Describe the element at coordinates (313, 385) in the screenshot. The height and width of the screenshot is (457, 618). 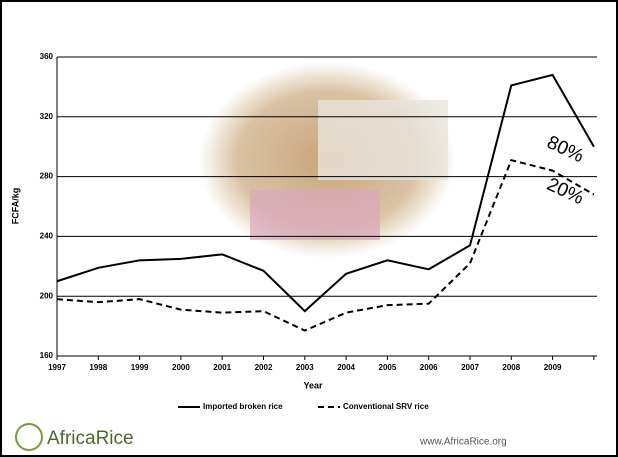
I see `x-axis-label: Year` at that location.